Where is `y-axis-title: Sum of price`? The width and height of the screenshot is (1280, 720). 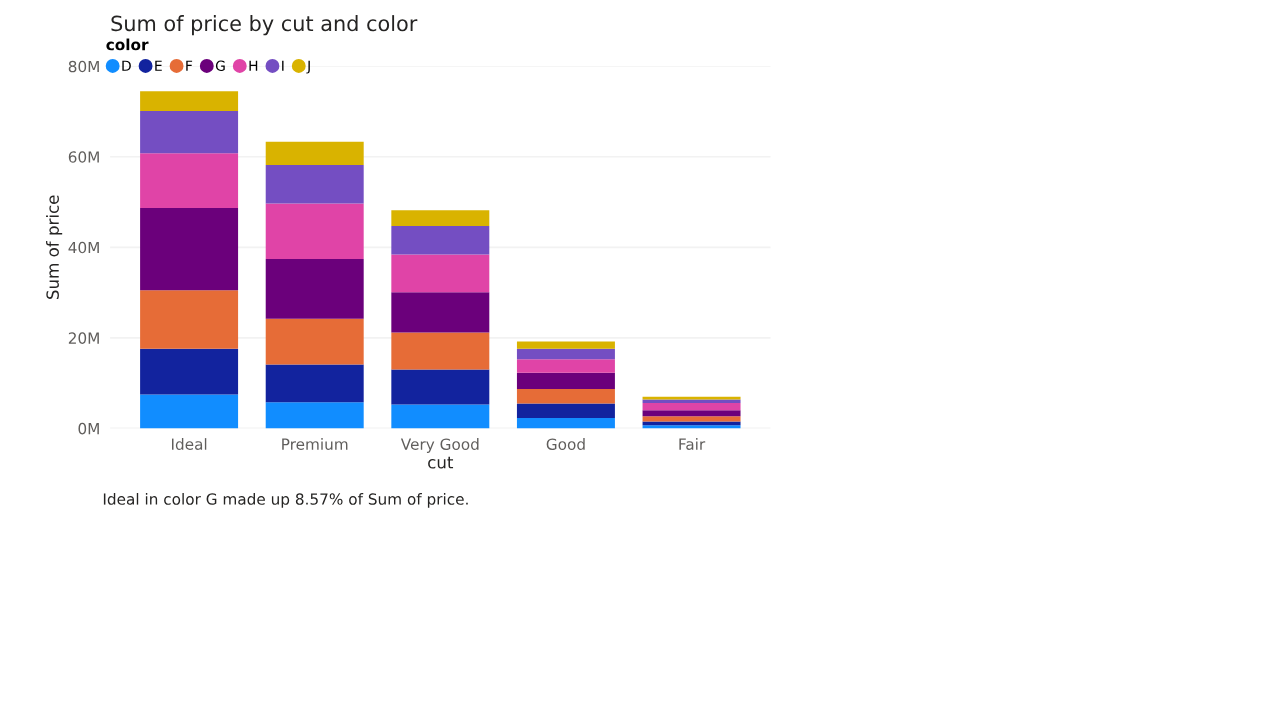
y-axis-title: Sum of price is located at coordinates (54, 247).